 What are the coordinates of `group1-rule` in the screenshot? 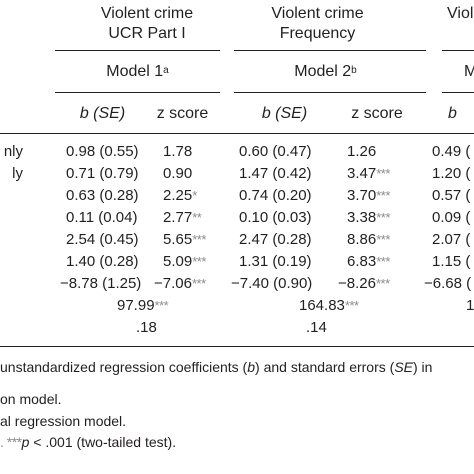 It's located at (137, 50).